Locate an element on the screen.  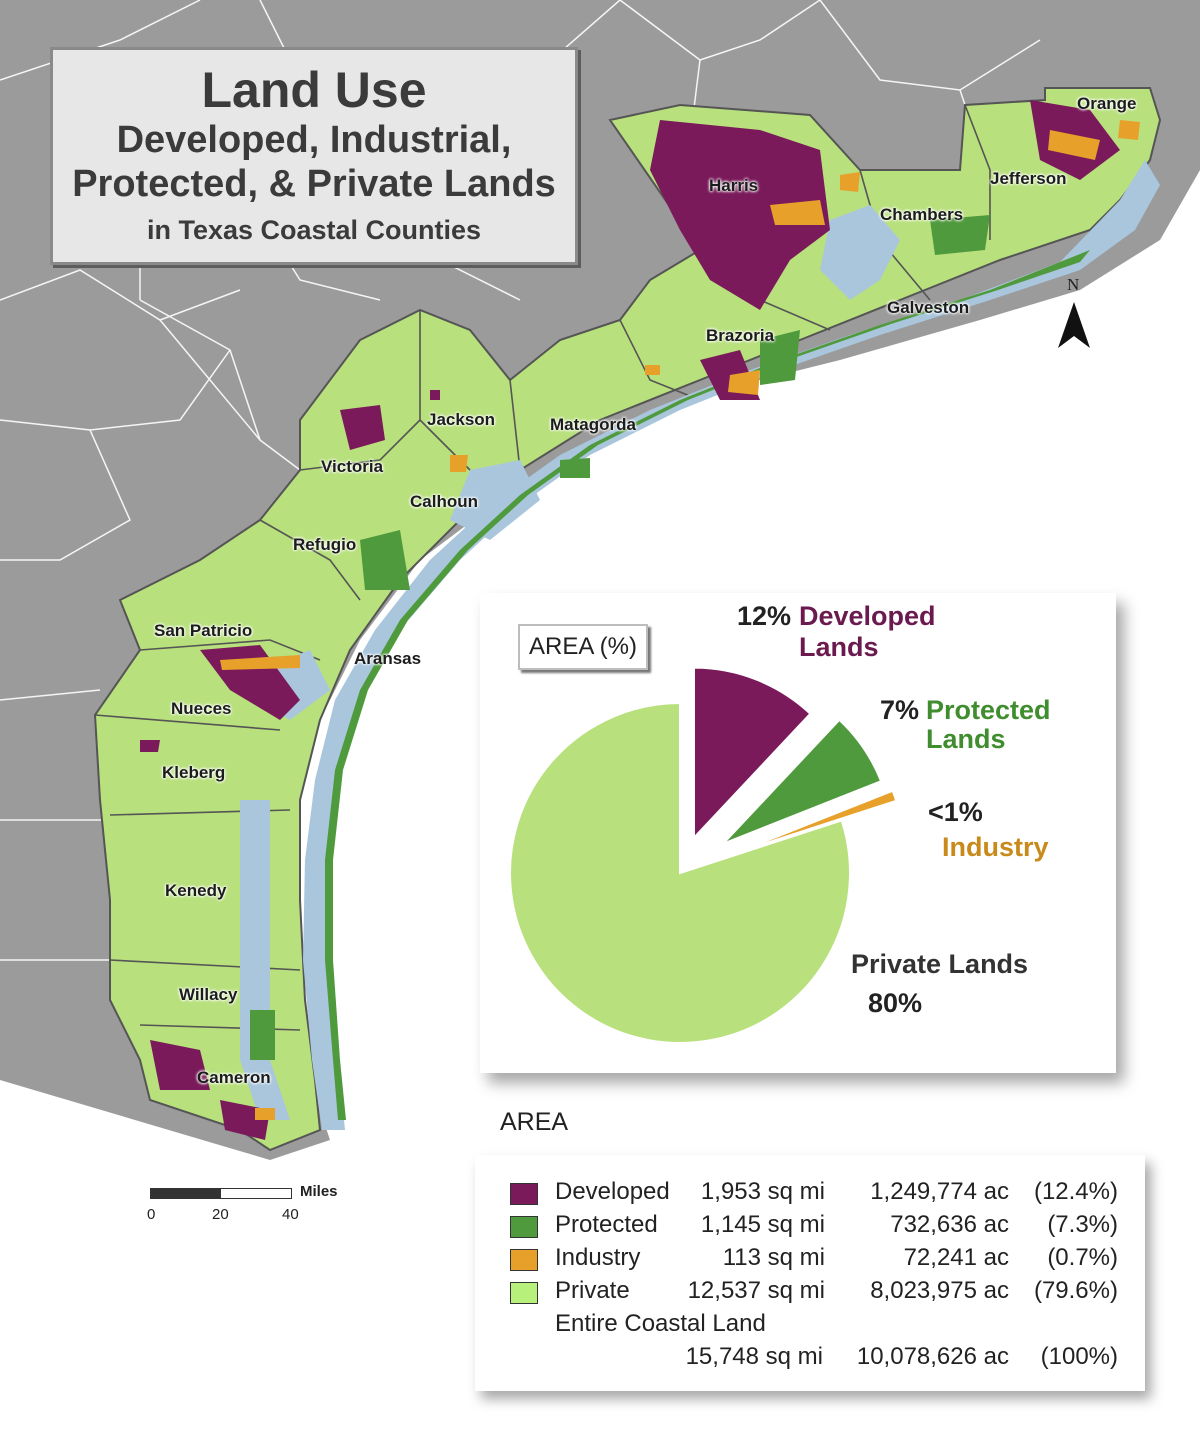
pie-chart is located at coordinates (703, 855).